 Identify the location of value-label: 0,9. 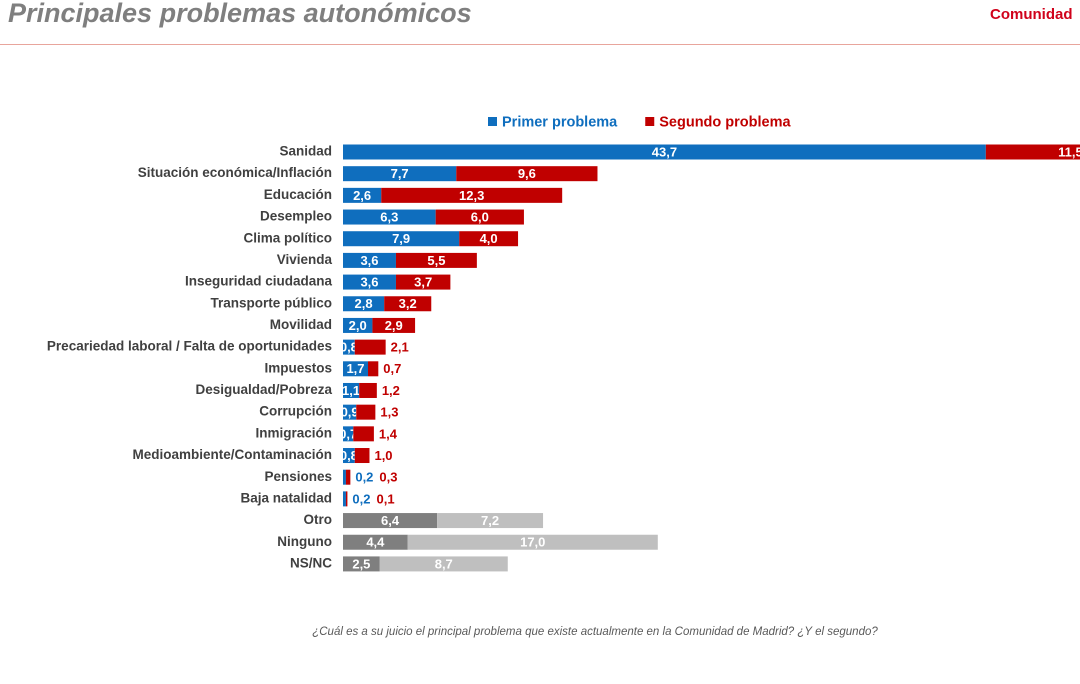
(350, 412).